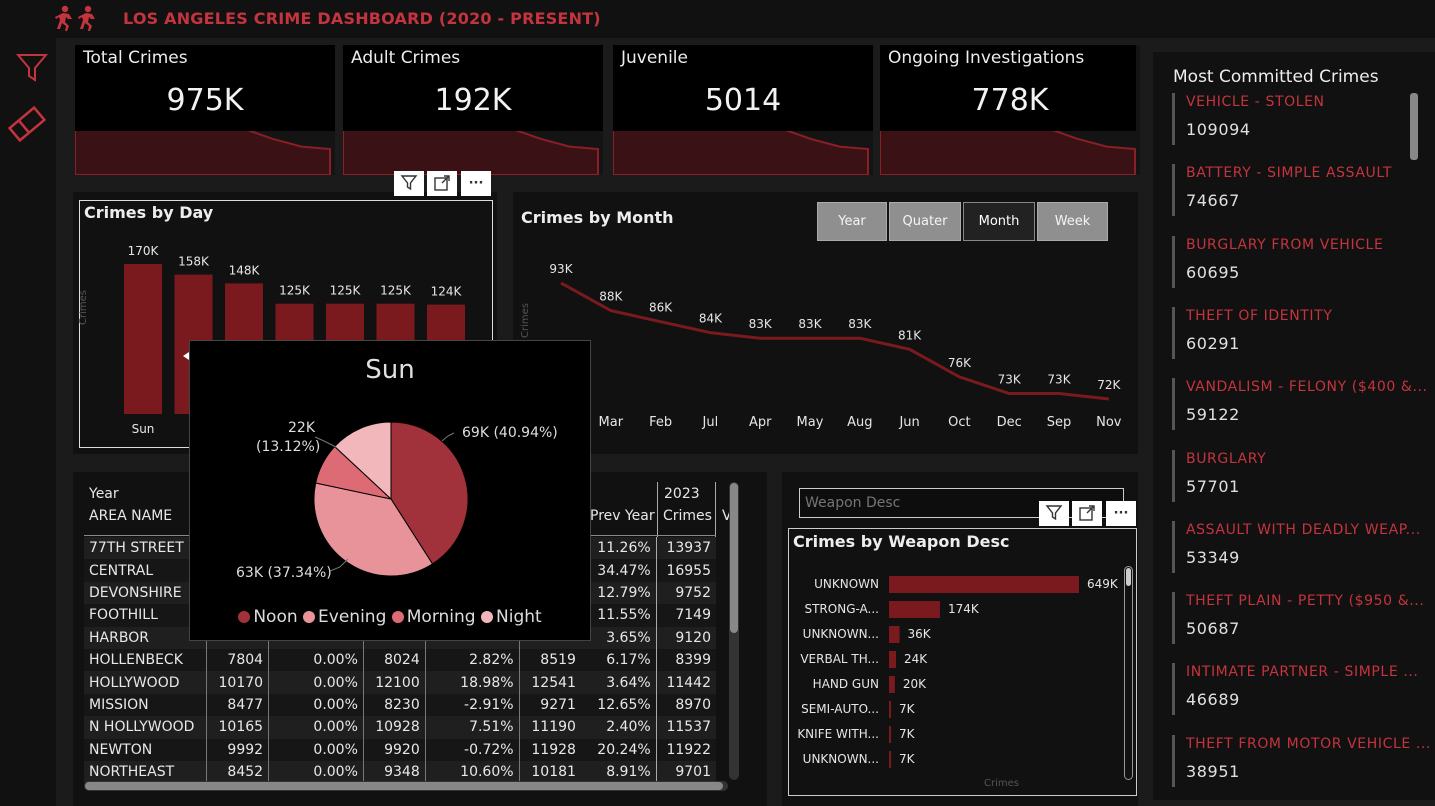 The width and height of the screenshot is (1435, 806). I want to click on value-cell: 11.26%, so click(624, 548).